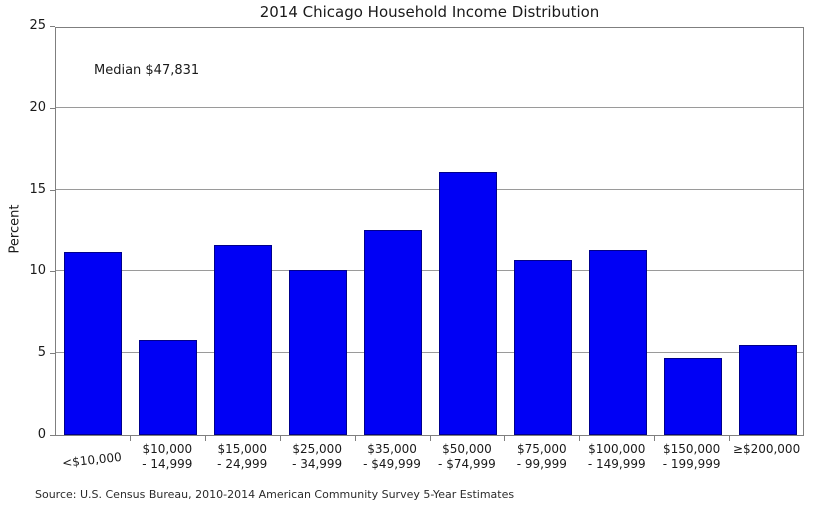 The image size is (819, 512). What do you see at coordinates (616, 456) in the screenshot?
I see `x-tick-label: $100,000 - 149,999` at bounding box center [616, 456].